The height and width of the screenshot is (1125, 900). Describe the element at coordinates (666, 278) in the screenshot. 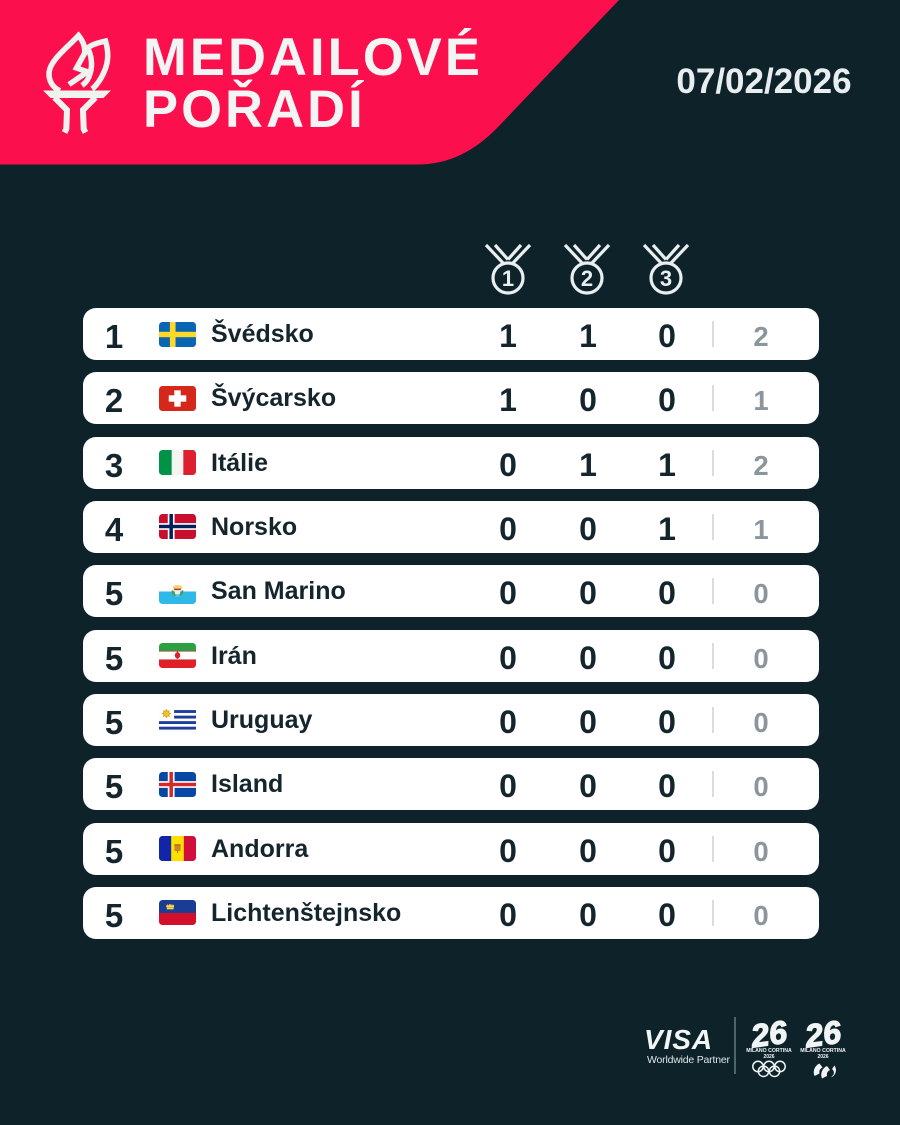

I see `svg-text: 3` at that location.